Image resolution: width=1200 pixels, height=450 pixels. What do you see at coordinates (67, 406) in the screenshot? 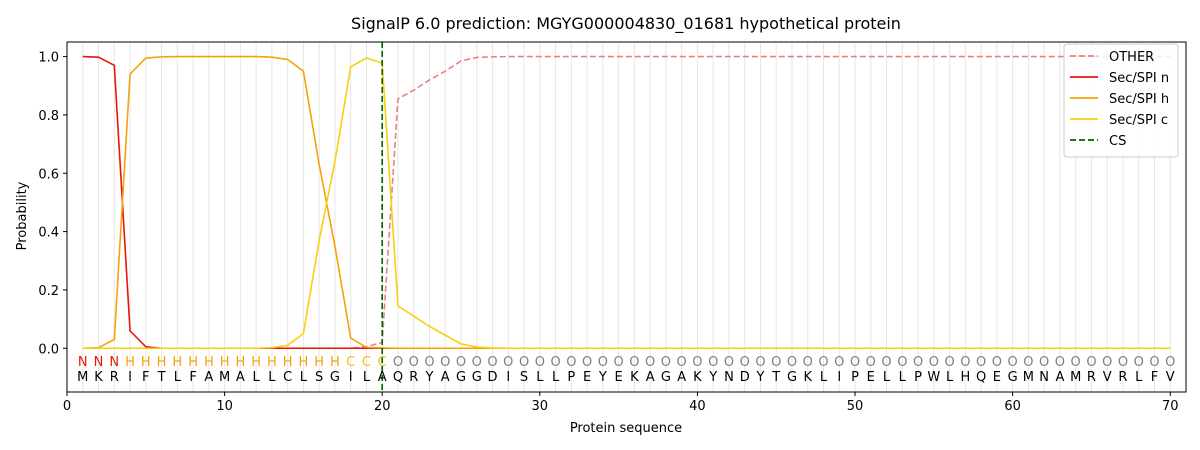
I see `x-tick-label: 0` at bounding box center [67, 406].